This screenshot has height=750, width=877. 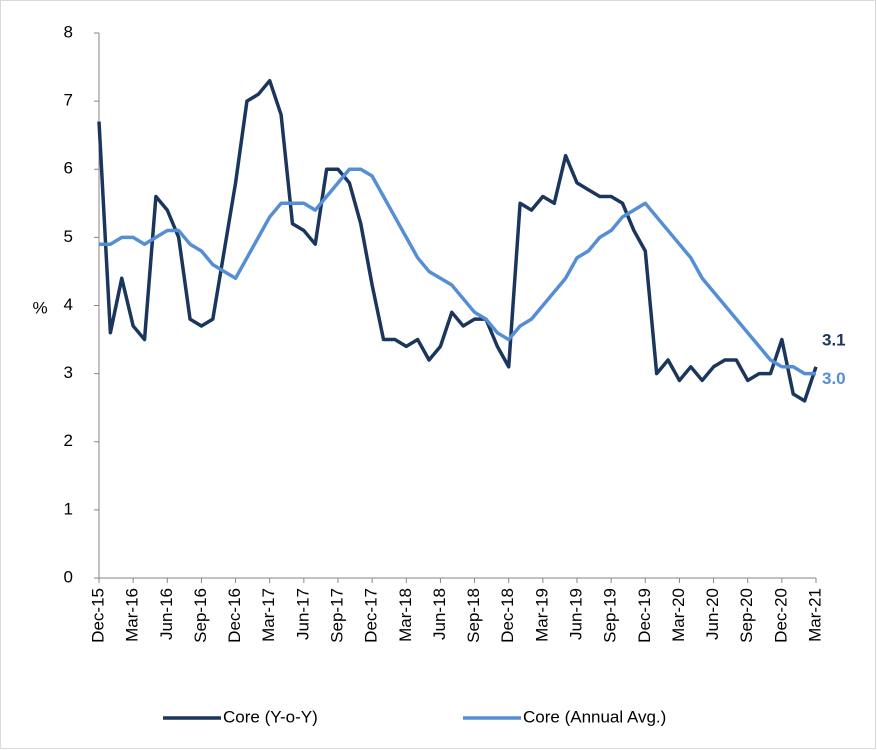 I want to click on x-tick-label: Jun-17, so click(x=302, y=614).